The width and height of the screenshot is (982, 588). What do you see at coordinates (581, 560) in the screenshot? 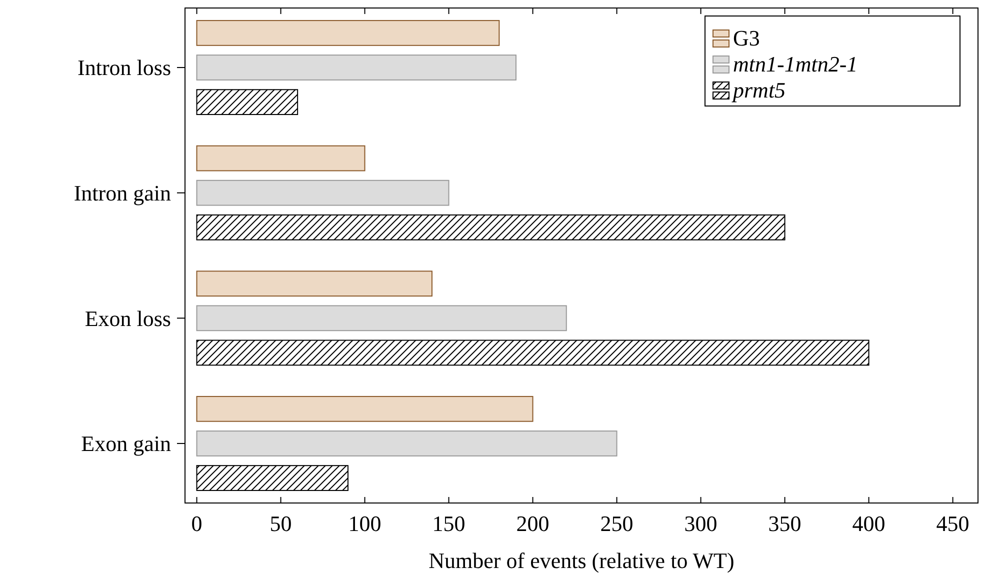
I see `x-axis-title: Number of events (relative to WT)` at bounding box center [581, 560].